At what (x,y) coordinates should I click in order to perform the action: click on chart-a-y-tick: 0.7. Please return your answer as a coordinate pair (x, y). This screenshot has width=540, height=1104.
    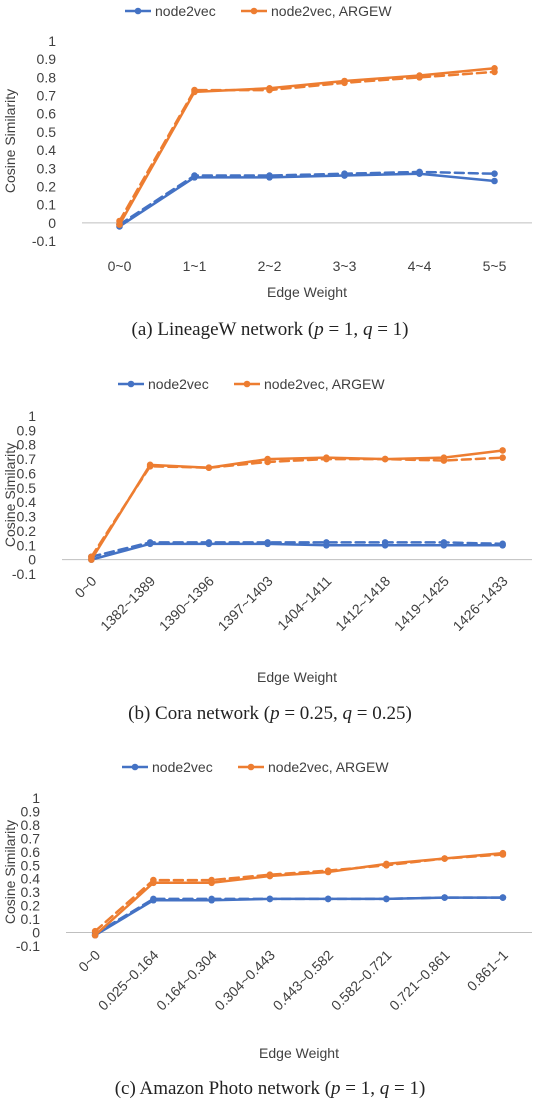
    Looking at the image, I should click on (47, 96).